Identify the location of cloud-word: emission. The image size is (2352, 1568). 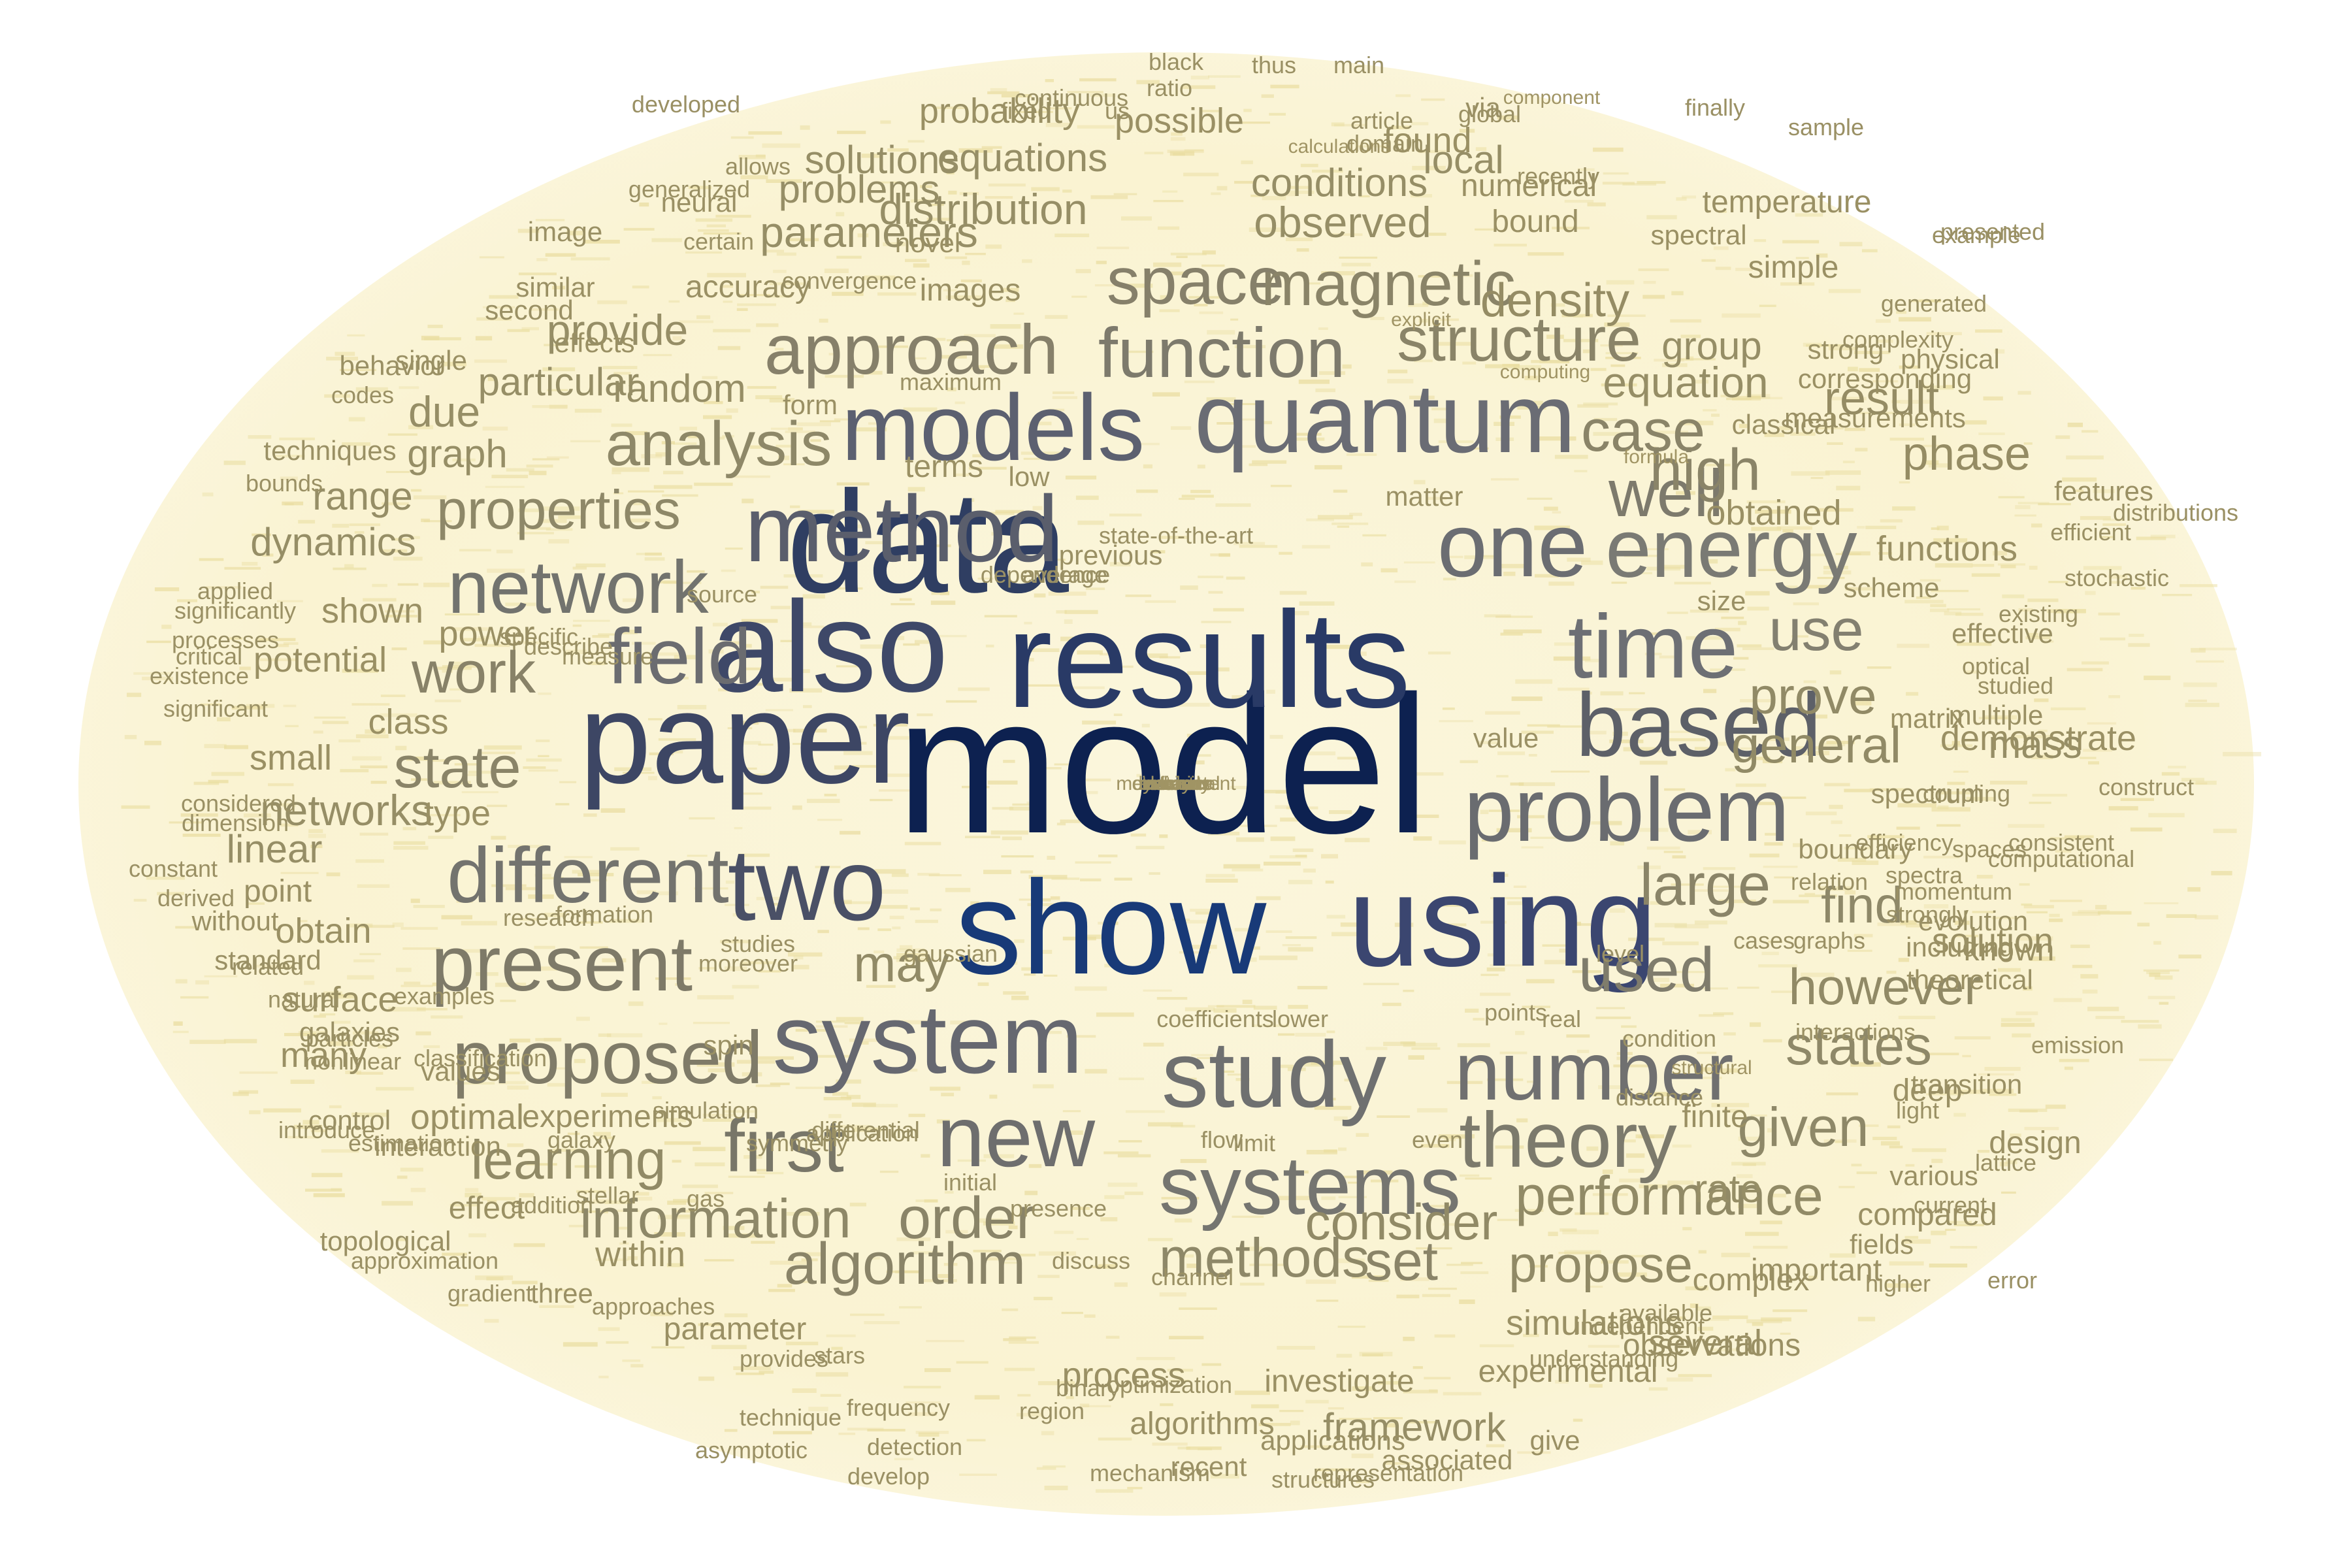
(2078, 1045).